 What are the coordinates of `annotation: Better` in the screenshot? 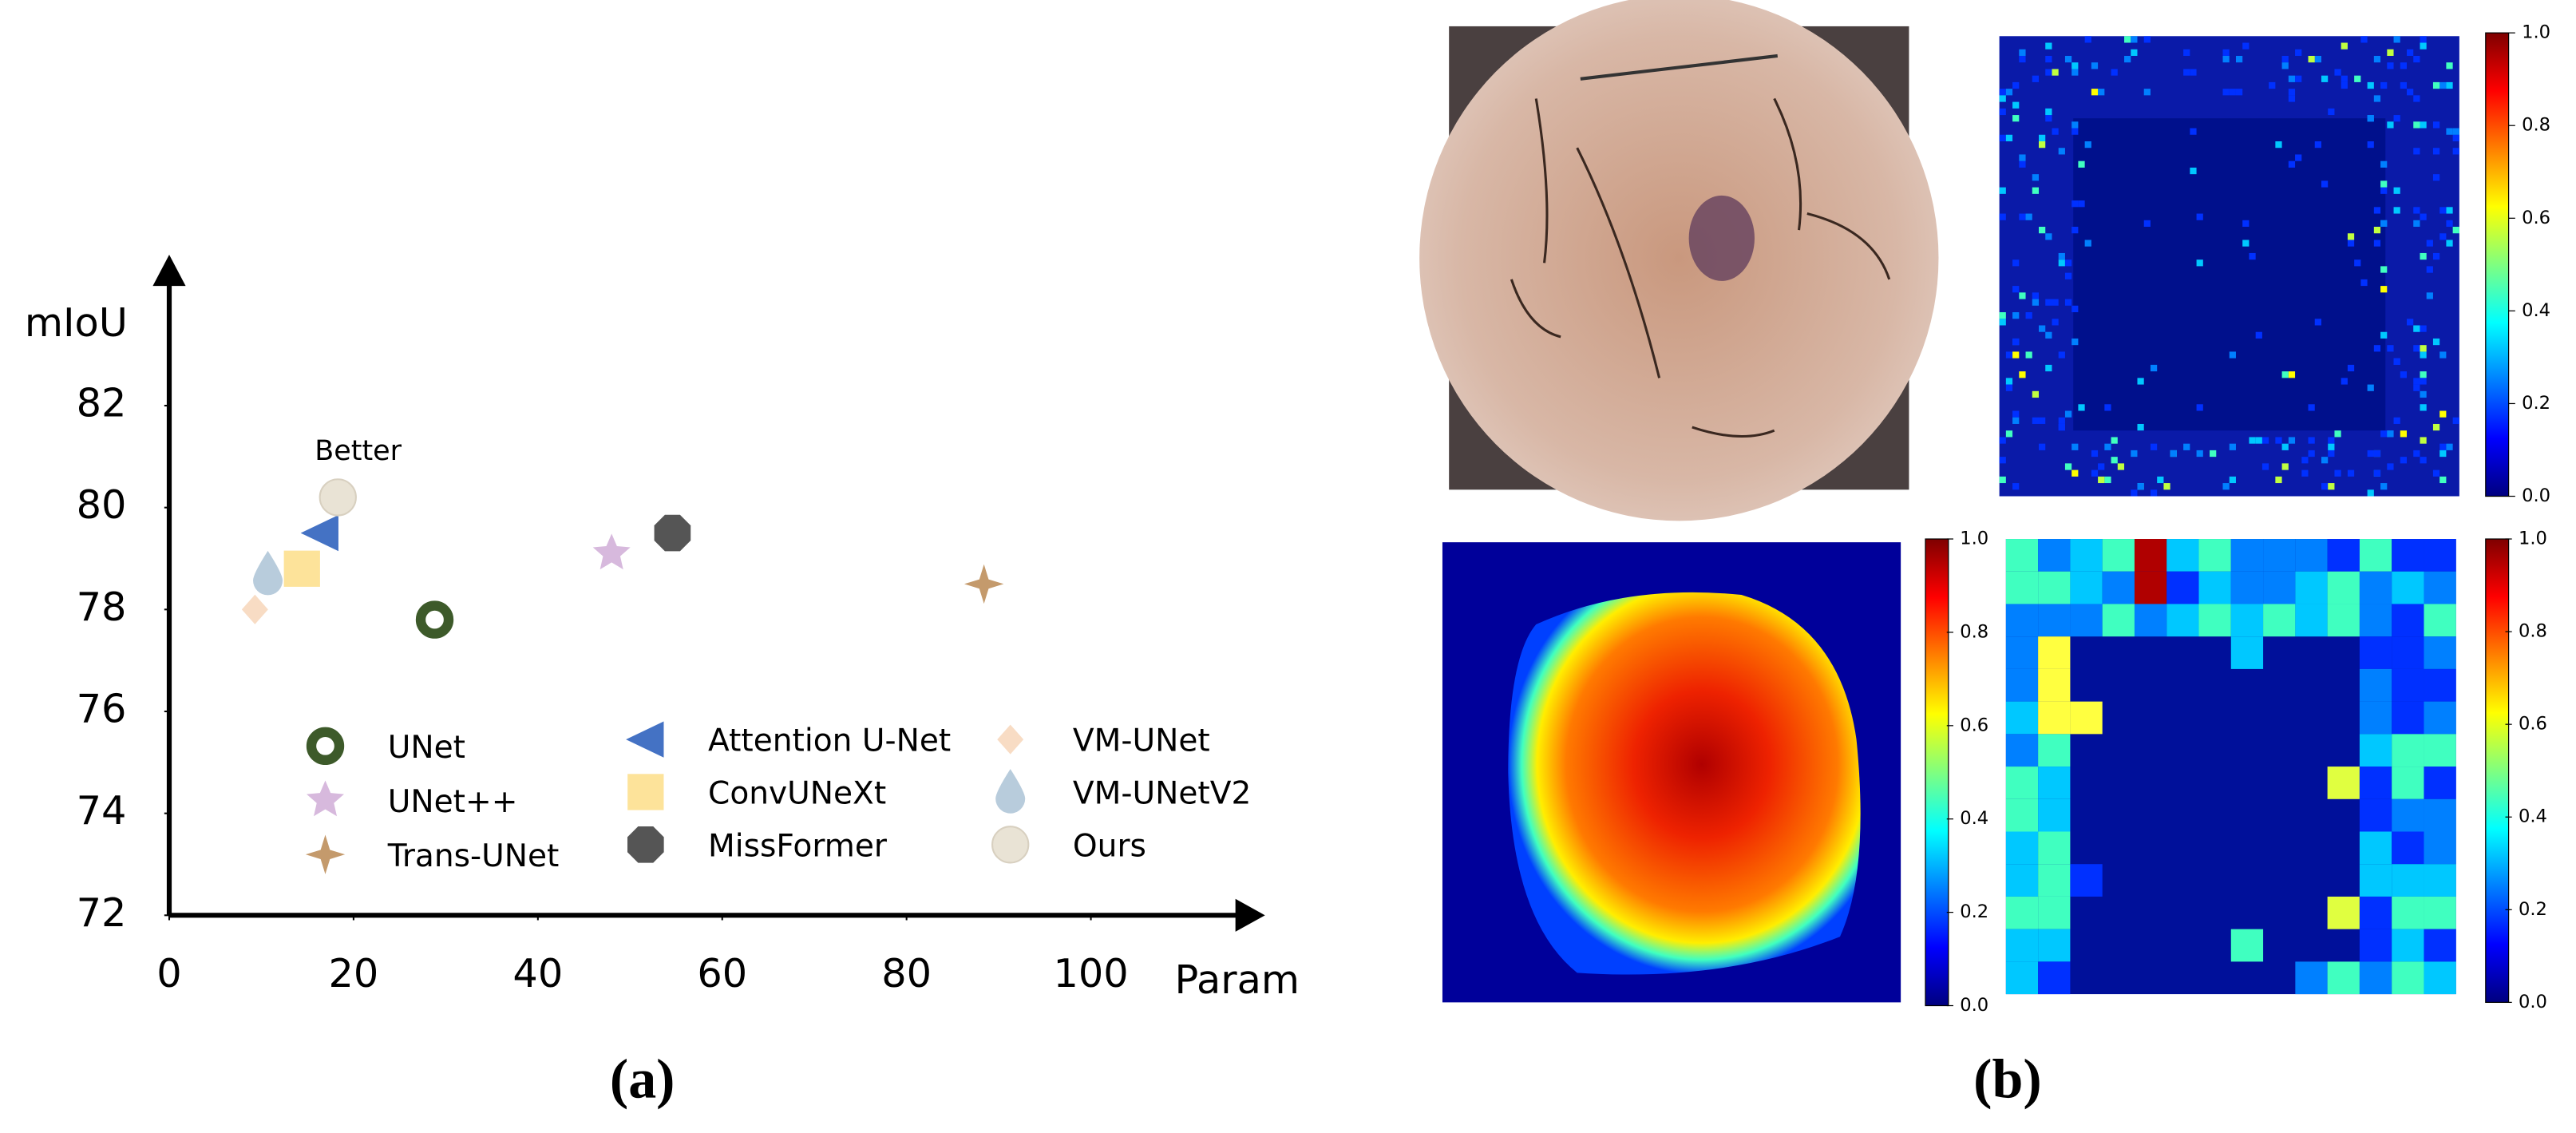 It's located at (359, 451).